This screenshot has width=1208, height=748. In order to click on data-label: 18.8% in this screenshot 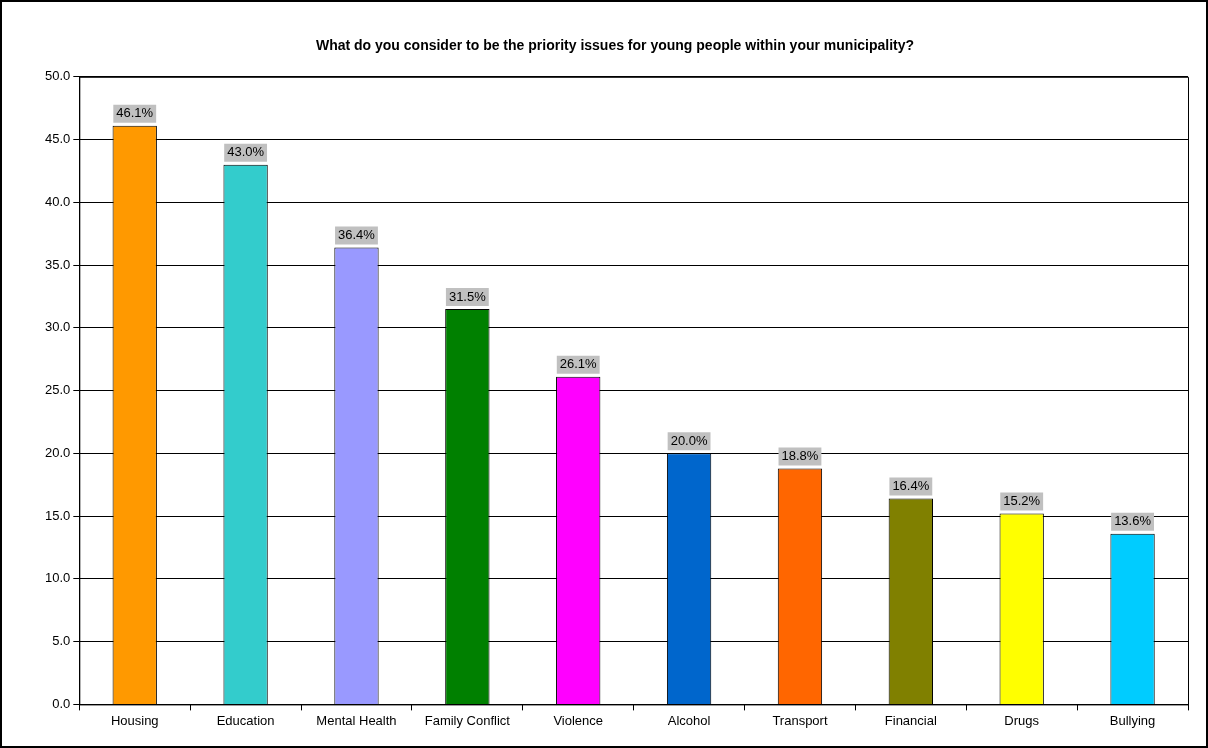, I will do `click(800, 455)`.